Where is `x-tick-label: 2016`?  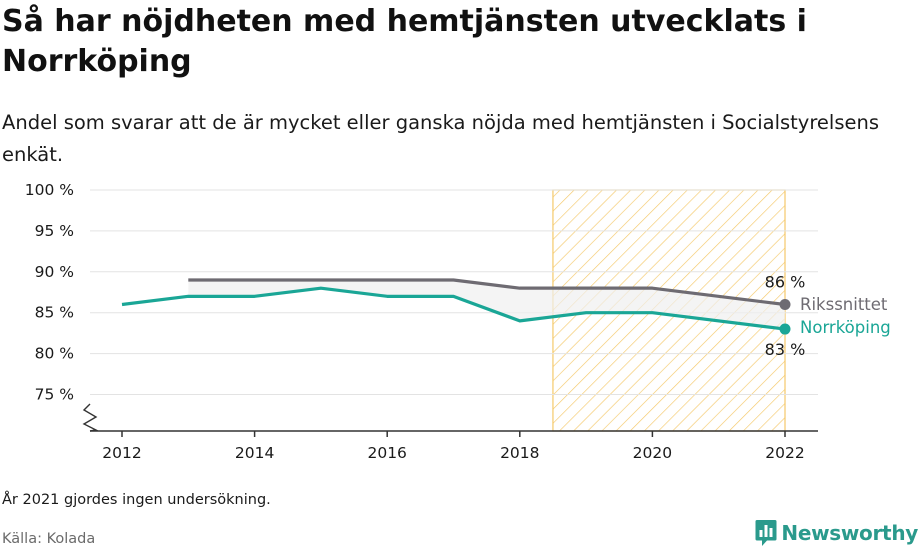
x-tick-label: 2016 is located at coordinates (386, 453).